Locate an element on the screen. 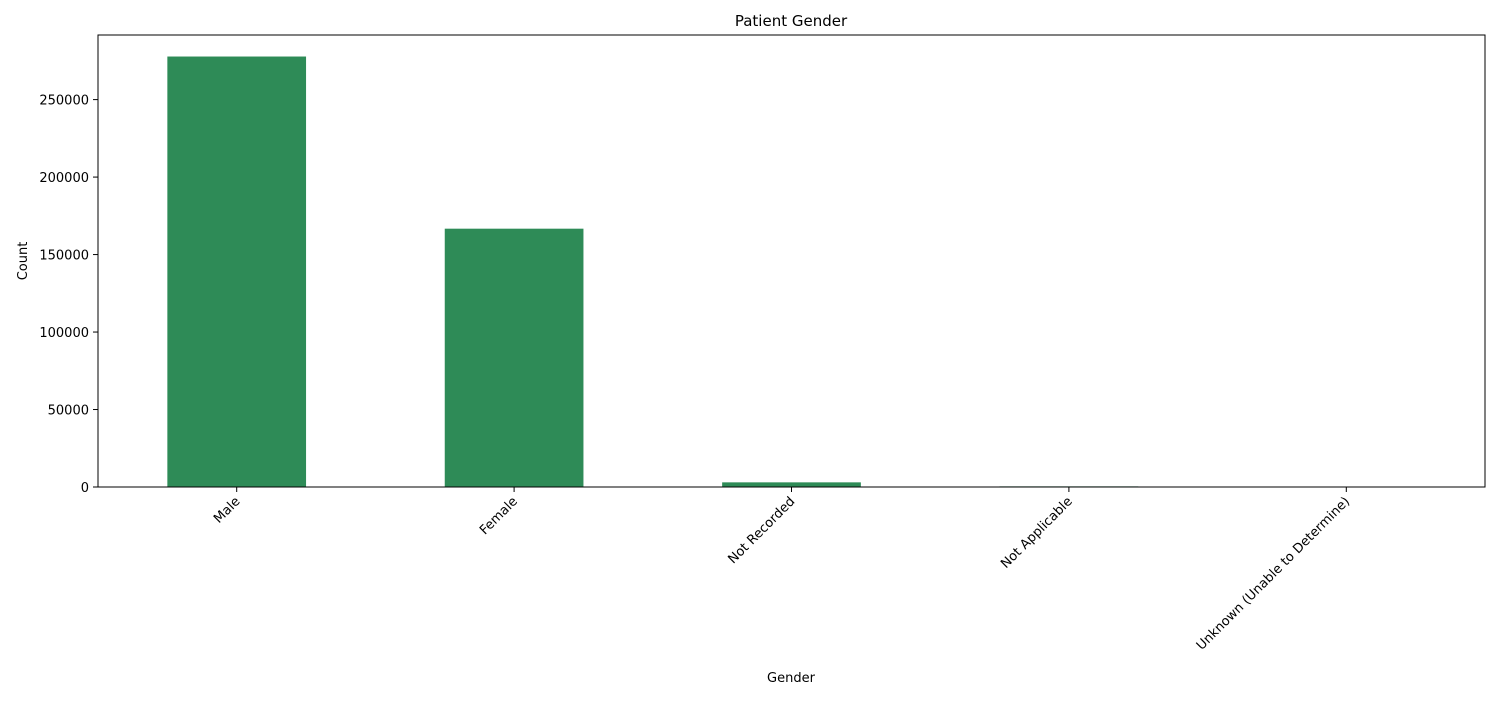  y-tick-label: 100000 is located at coordinates (64, 333).